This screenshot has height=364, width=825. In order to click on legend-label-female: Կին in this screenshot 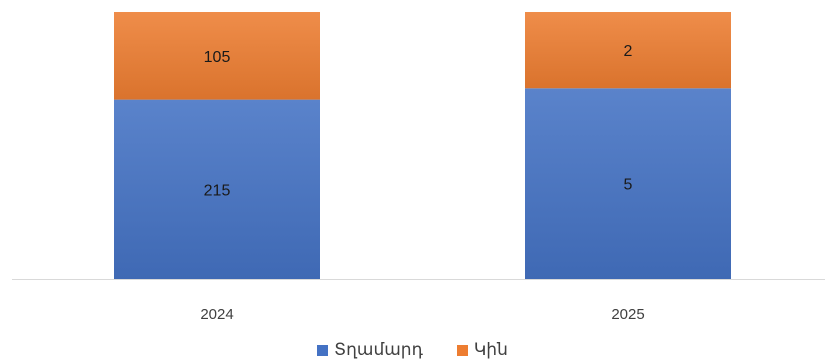, I will do `click(490, 350)`.